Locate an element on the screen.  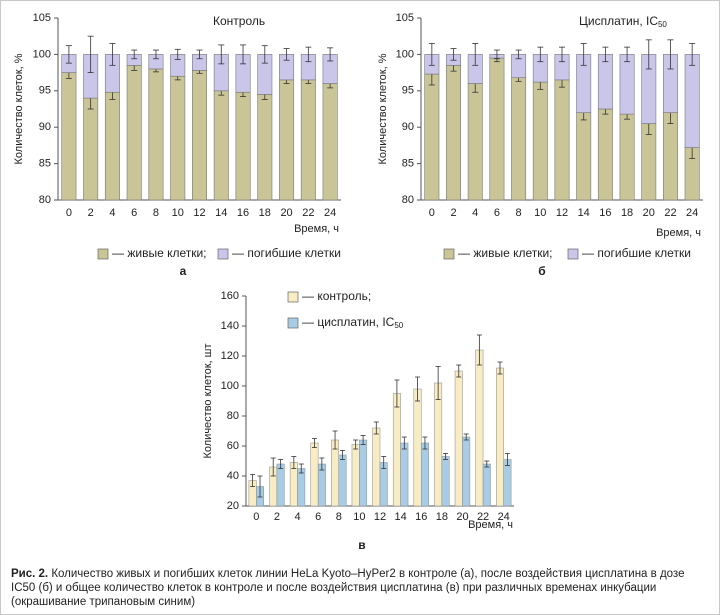
caption-label: Рис. 2. is located at coordinates (30, 574).